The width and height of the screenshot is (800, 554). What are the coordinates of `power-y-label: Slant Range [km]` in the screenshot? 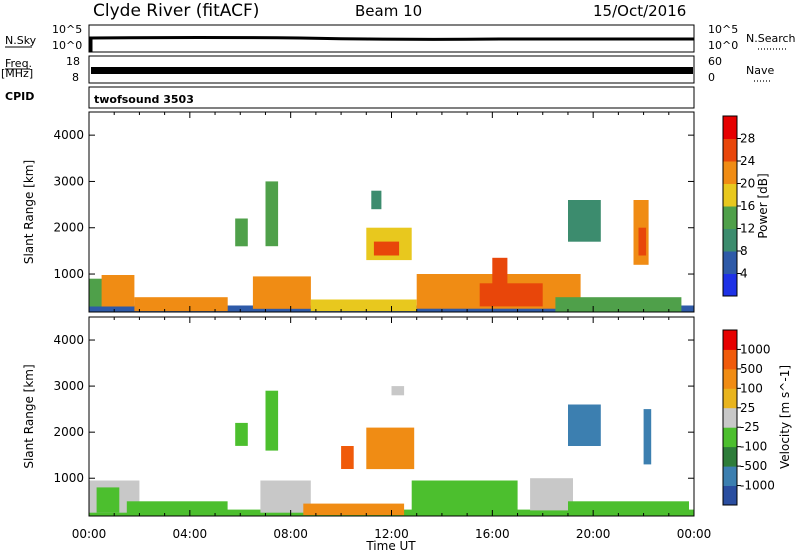 It's located at (29, 212).